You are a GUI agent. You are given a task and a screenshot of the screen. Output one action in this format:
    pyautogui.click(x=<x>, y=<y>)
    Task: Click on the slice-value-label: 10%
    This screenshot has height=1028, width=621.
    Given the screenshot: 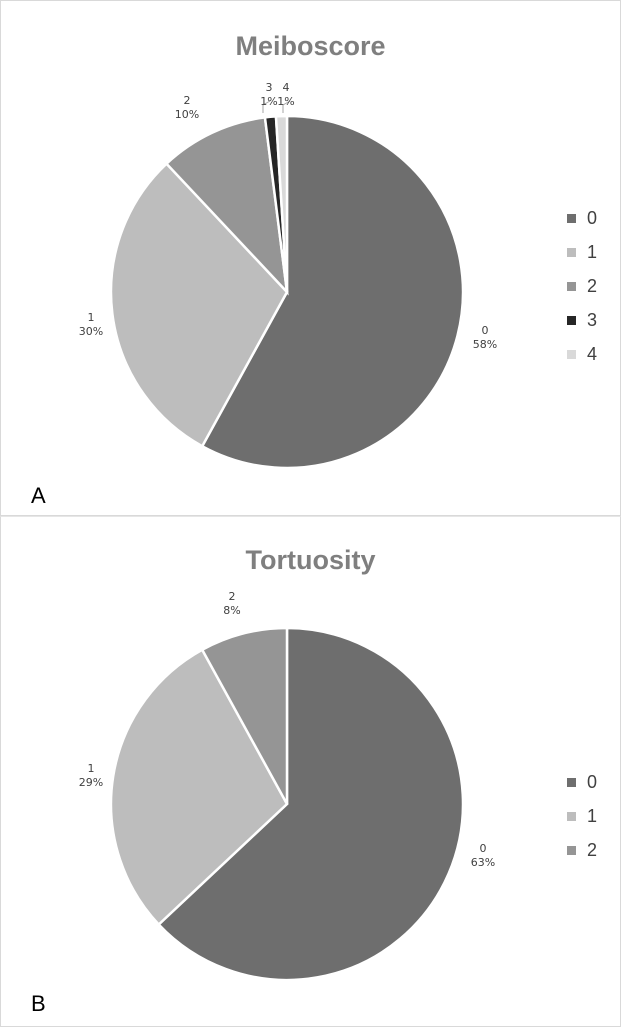 What is the action you would take?
    pyautogui.click(x=187, y=114)
    